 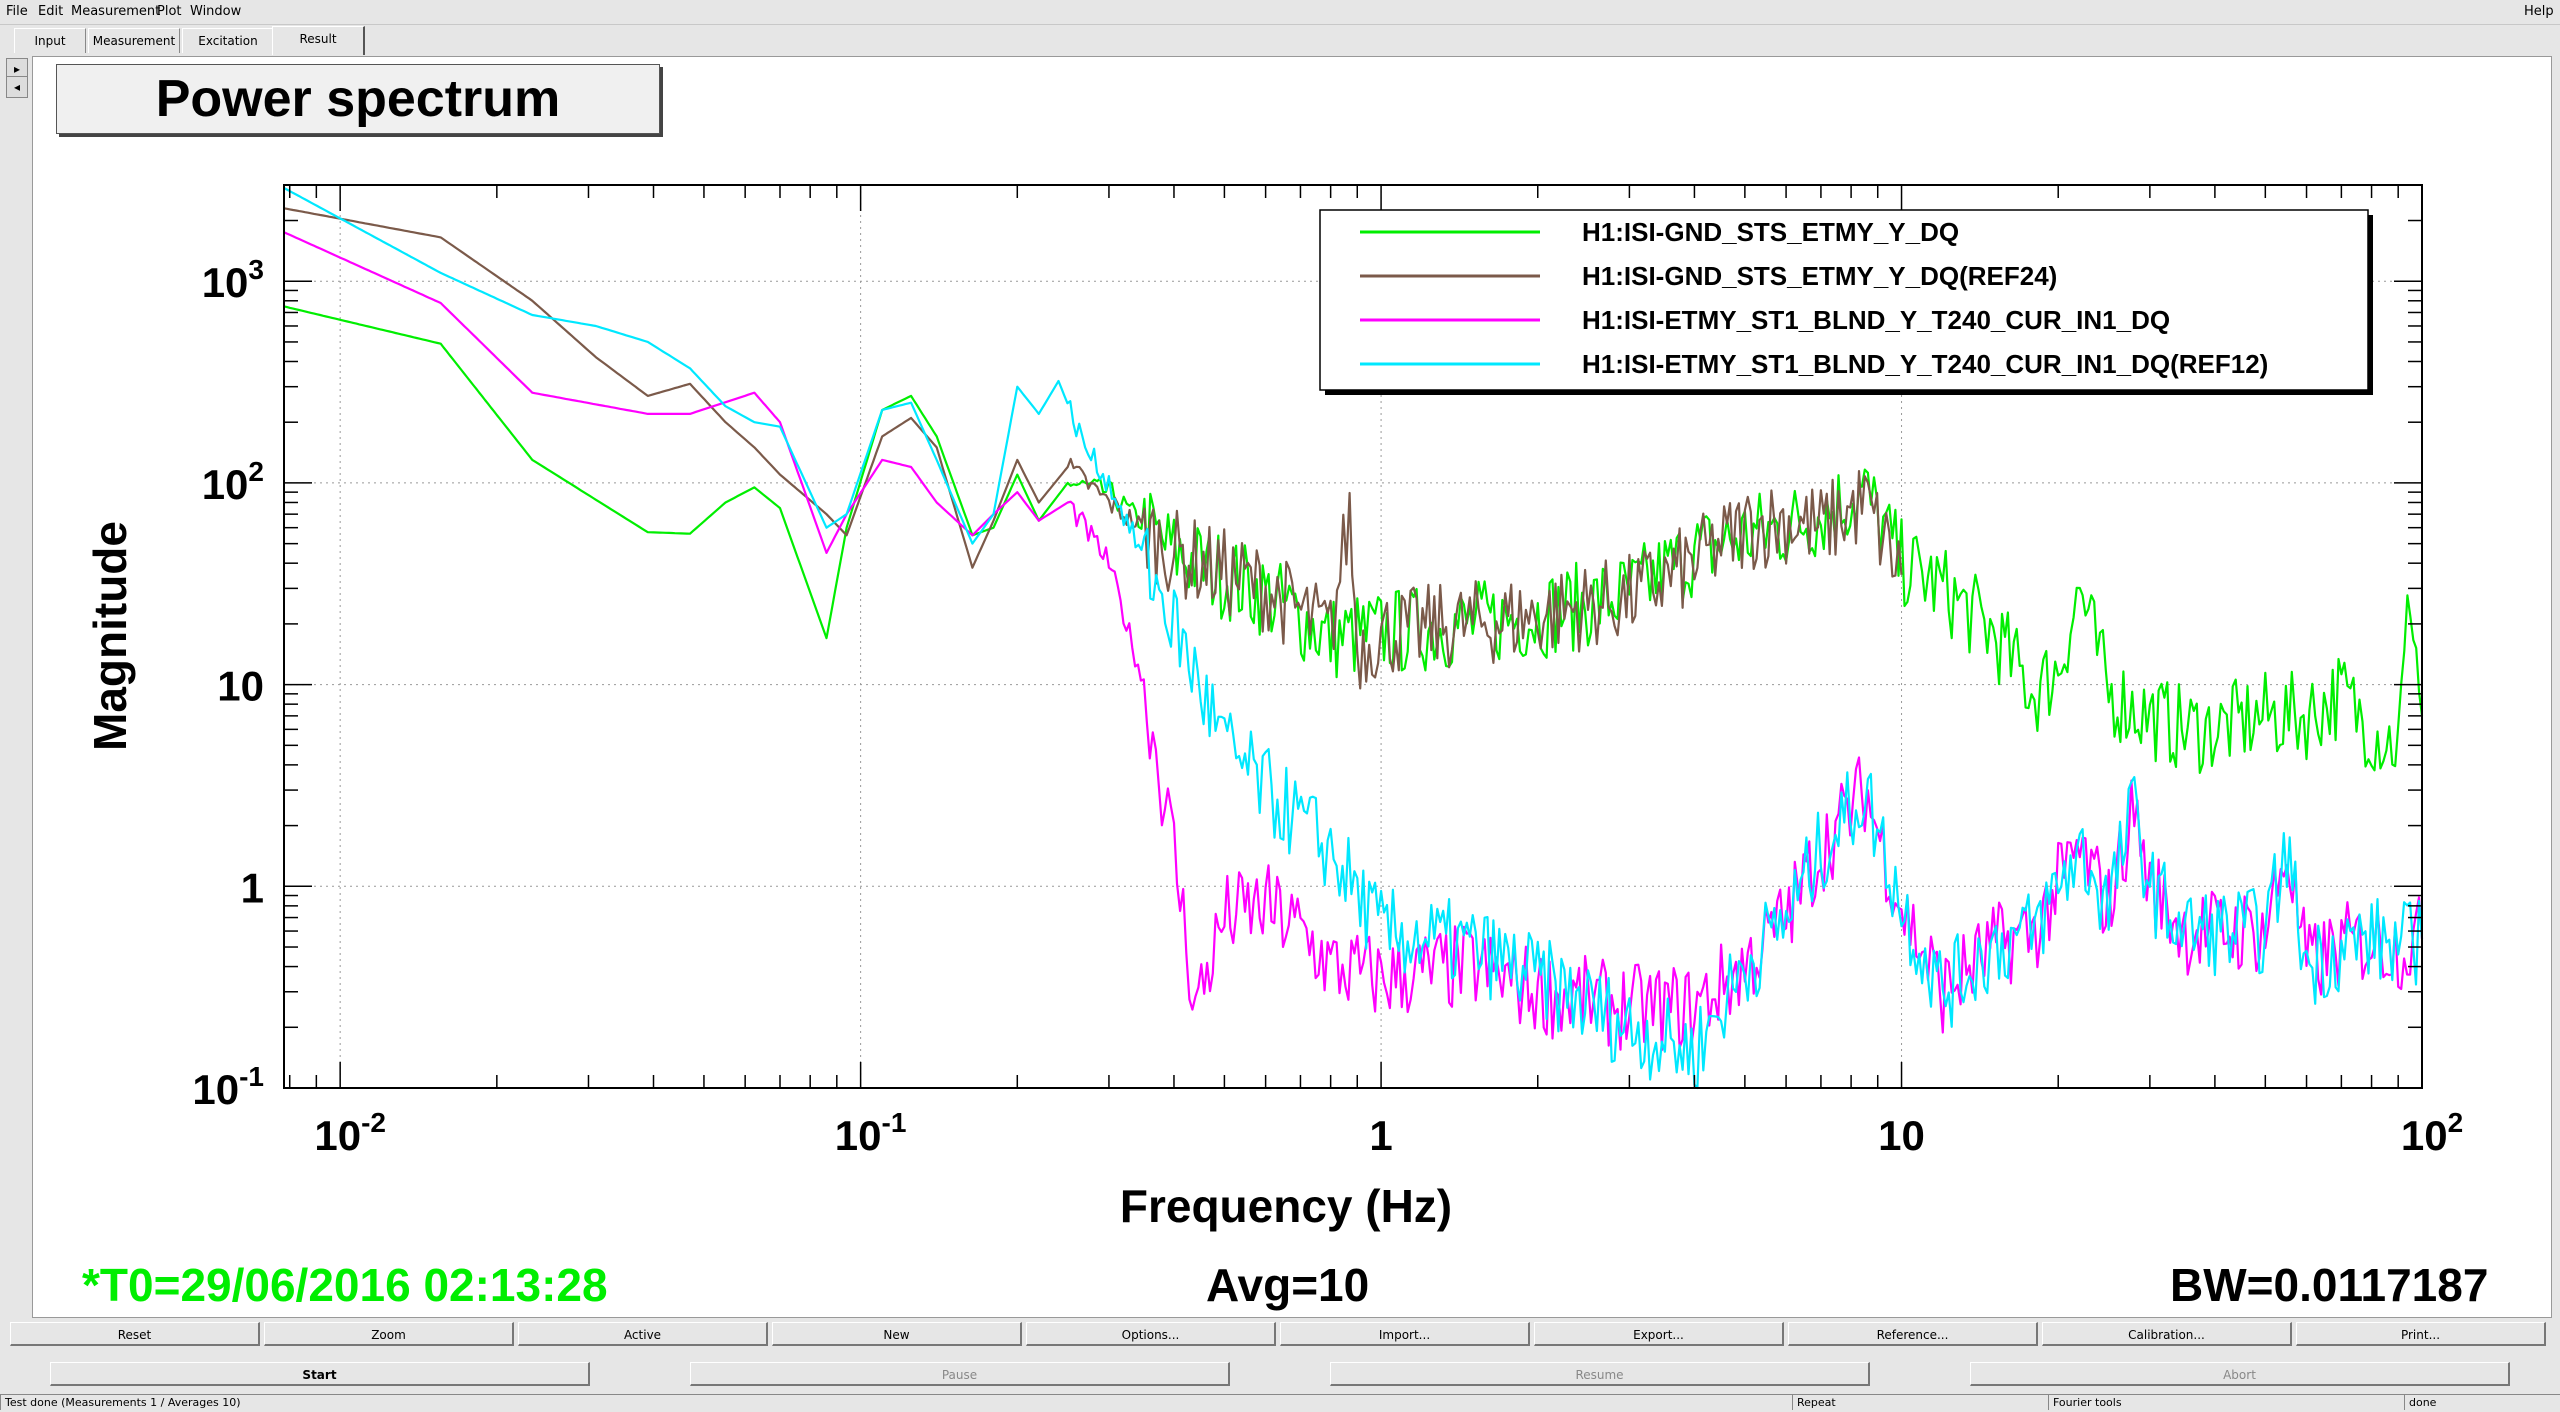 What do you see at coordinates (1288, 1285) in the screenshot?
I see `avg-readout: Avg=10` at bounding box center [1288, 1285].